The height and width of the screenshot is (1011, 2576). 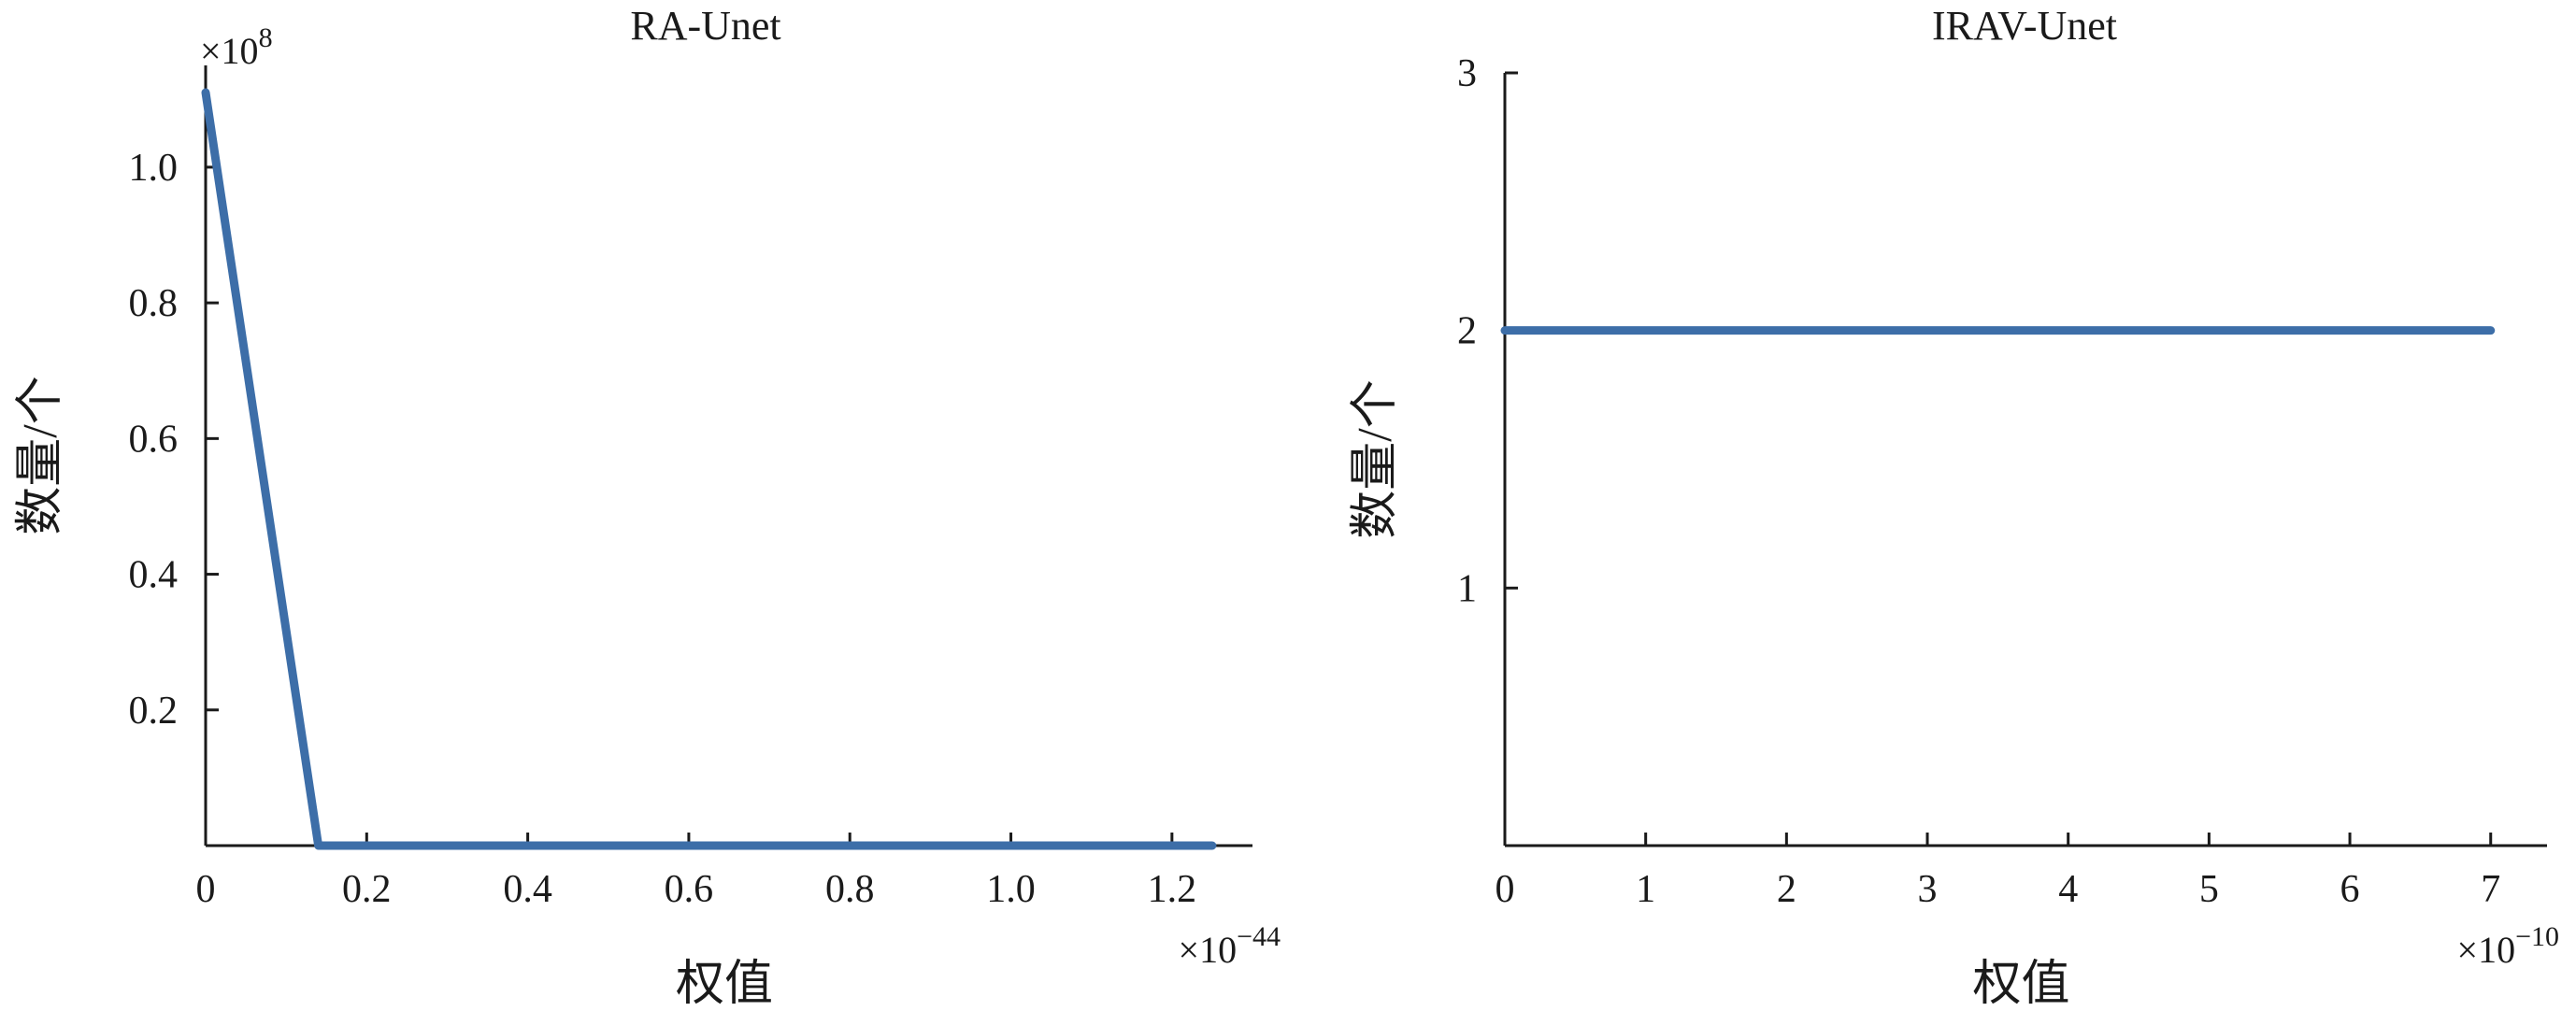 What do you see at coordinates (154, 575) in the screenshot?
I see `y-tick-label: 0.4` at bounding box center [154, 575].